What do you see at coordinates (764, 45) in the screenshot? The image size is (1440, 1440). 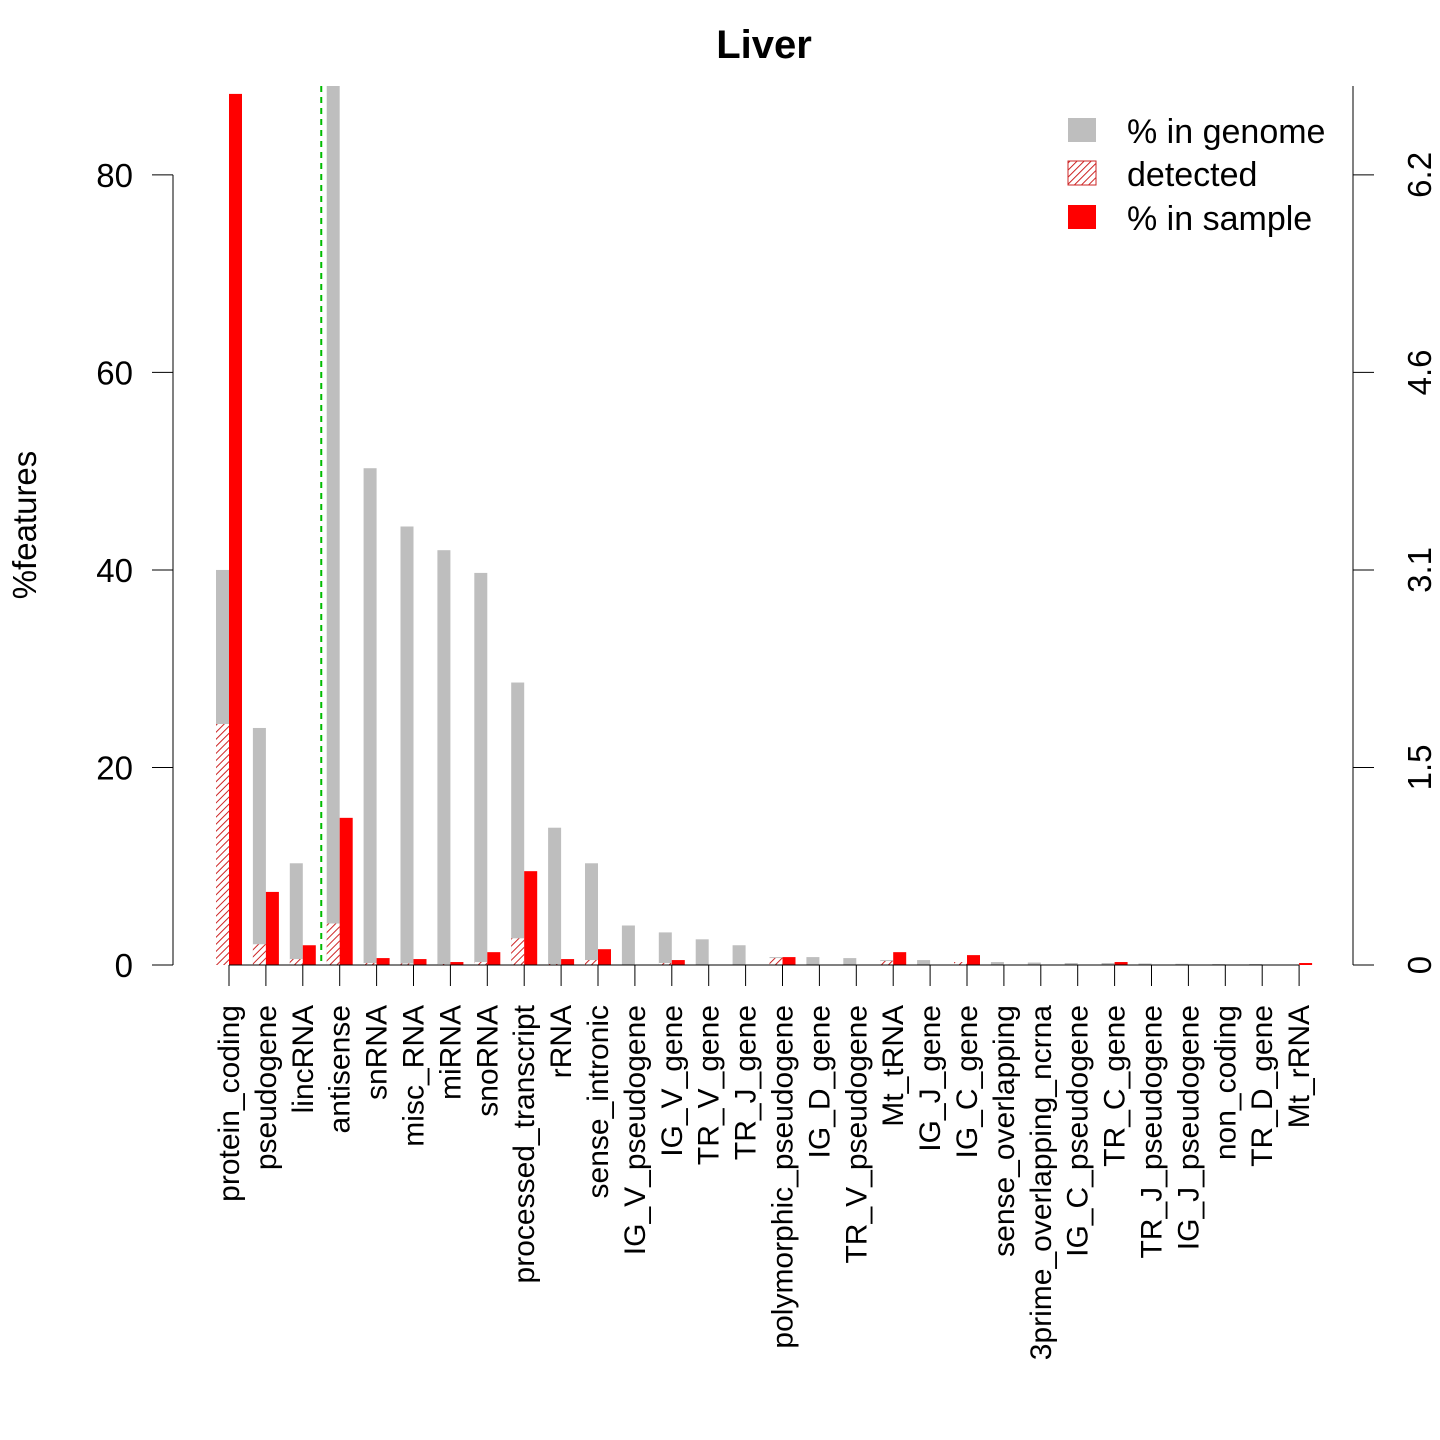 I see `chart-title: Liver` at bounding box center [764, 45].